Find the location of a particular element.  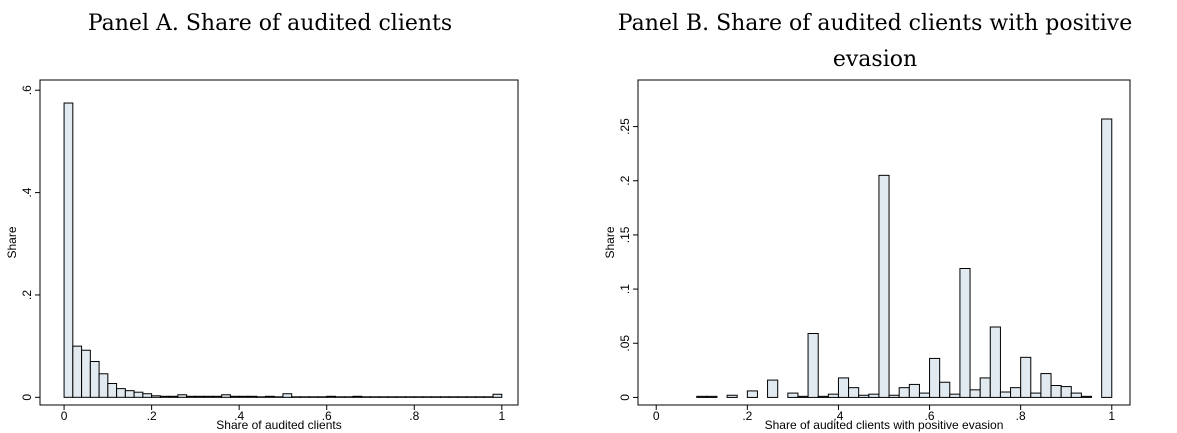

x-tick-label: .8 is located at coordinates (414, 416).